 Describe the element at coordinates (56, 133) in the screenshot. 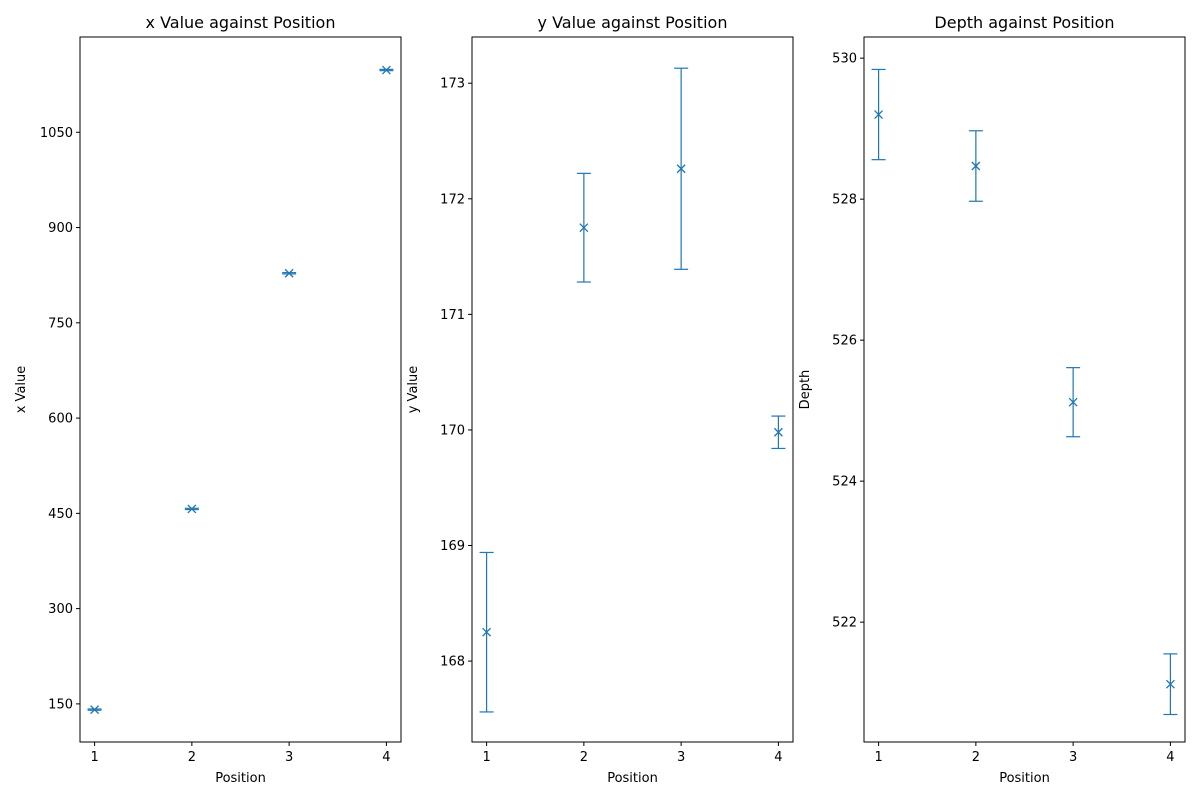

I see `y-tick-label: 1050` at that location.